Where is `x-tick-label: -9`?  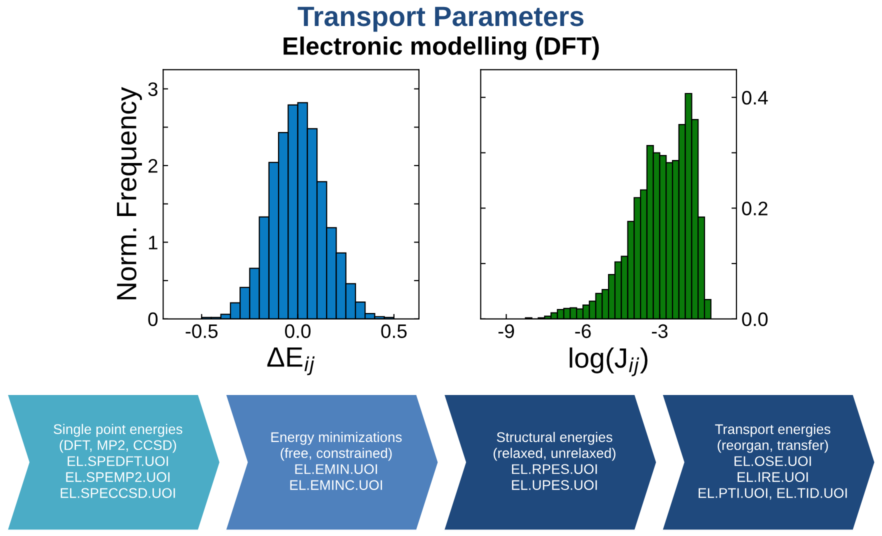 x-tick-label: -9 is located at coordinates (506, 331).